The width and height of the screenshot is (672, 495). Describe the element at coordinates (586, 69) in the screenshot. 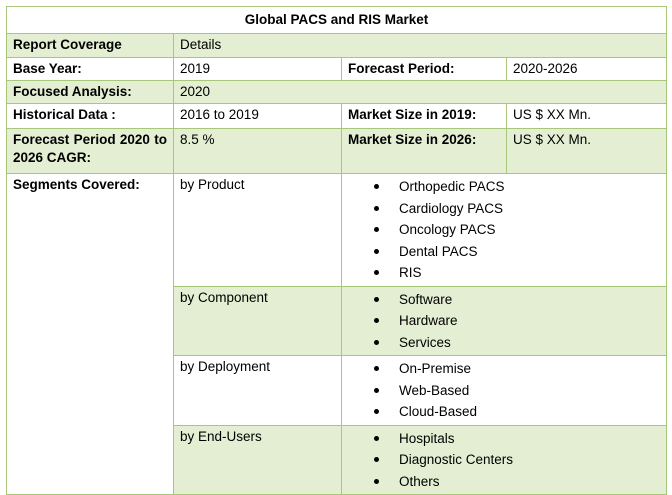

I see `forecast-period-value: 2020-2026` at that location.